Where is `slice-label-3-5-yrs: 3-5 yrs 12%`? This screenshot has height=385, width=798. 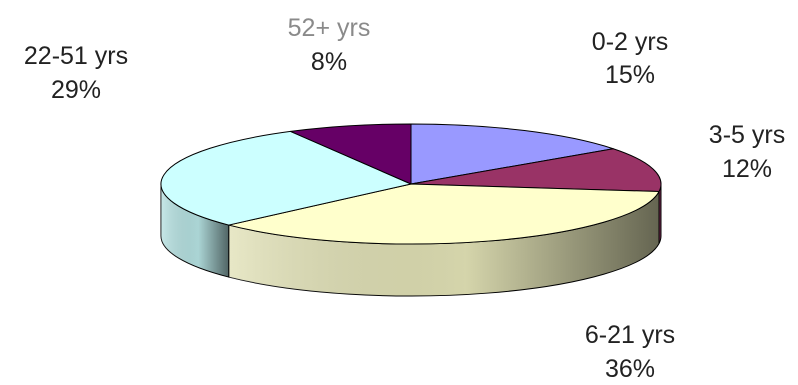 slice-label-3-5-yrs: 3-5 yrs 12% is located at coordinates (747, 152).